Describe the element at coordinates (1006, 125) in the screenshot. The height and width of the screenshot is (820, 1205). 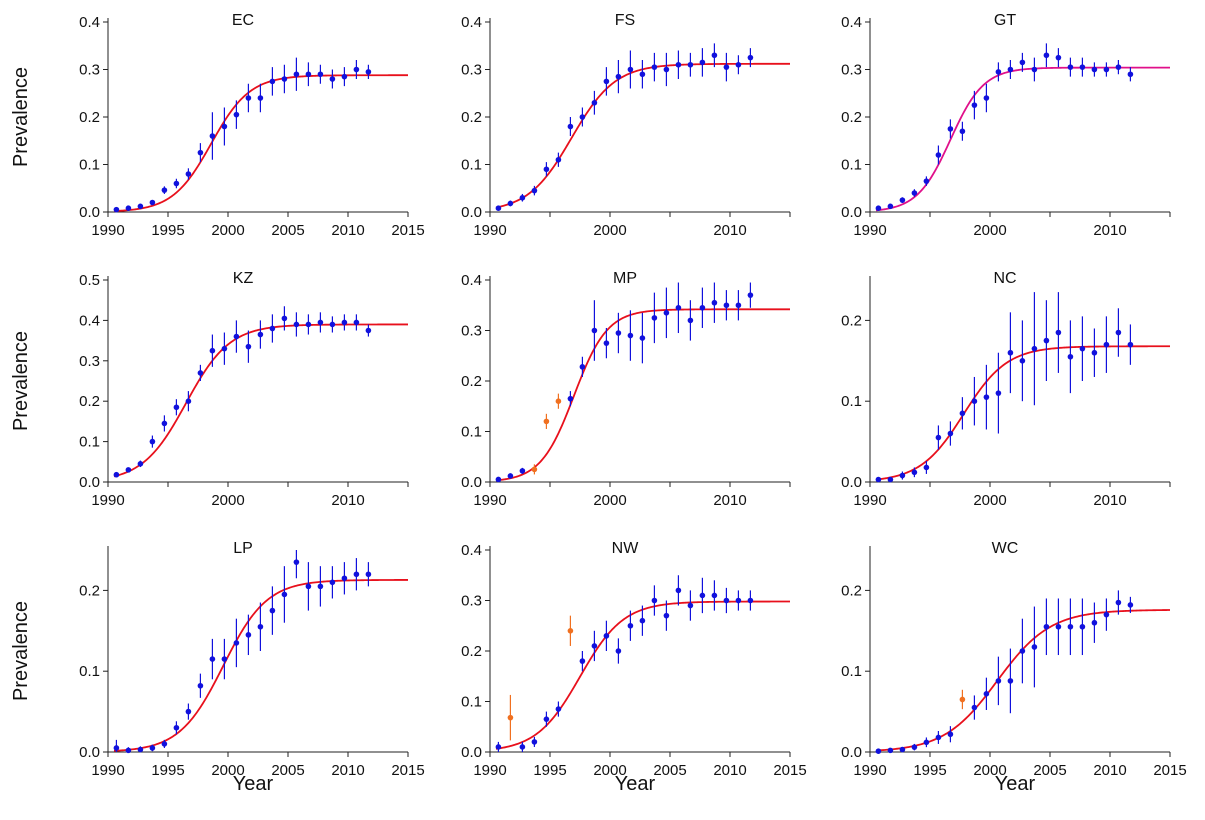
I see `panel-gt: 0.0 0.1 0.2 0.3 0.4 1990 2000 2010 GT` at that location.